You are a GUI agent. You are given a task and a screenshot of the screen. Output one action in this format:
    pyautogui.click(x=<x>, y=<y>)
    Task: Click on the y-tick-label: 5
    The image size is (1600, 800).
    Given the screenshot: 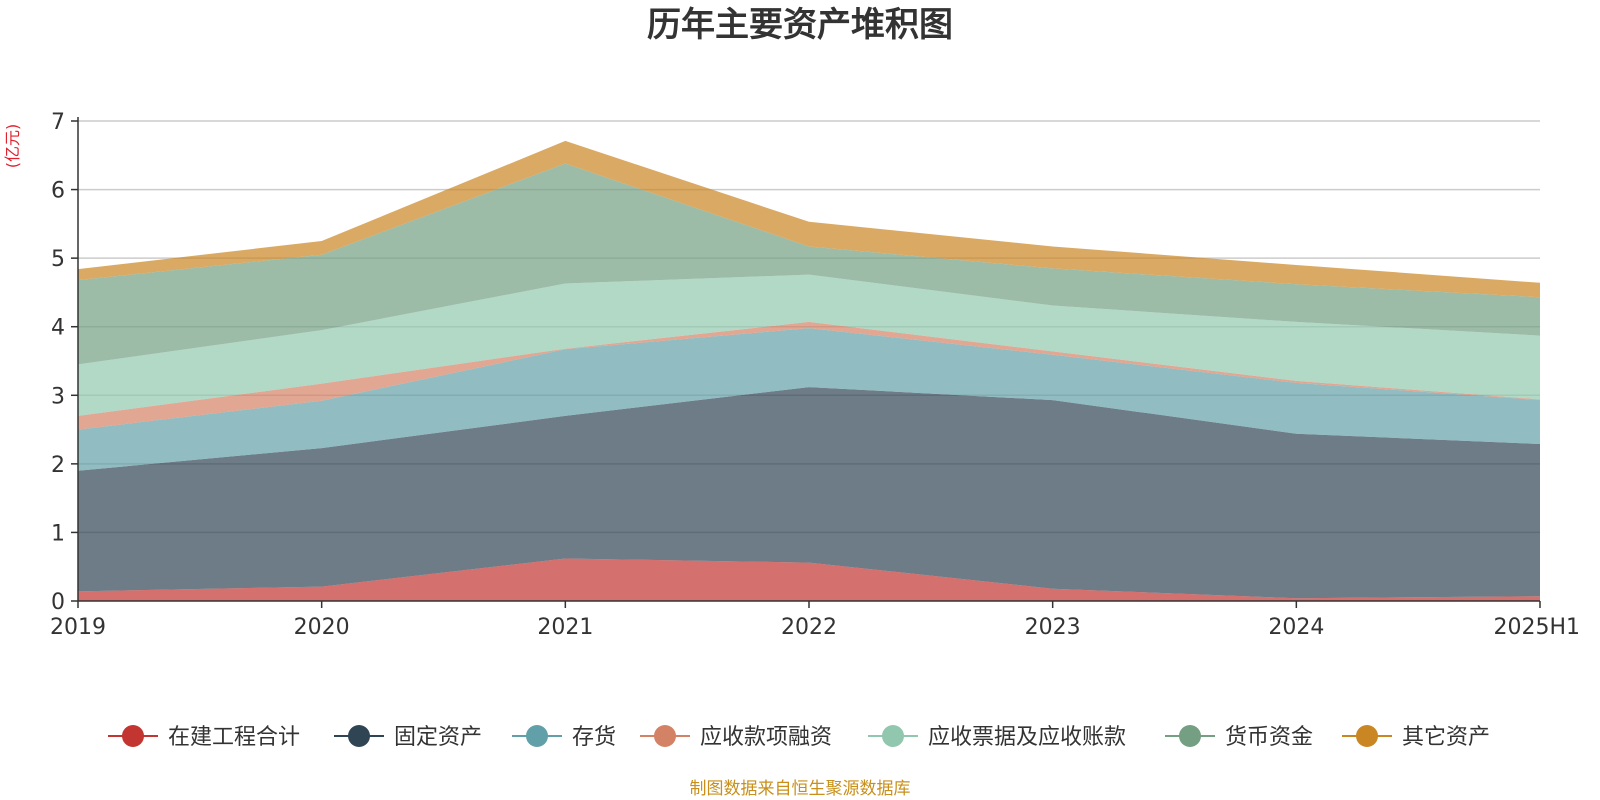 What is the action you would take?
    pyautogui.click(x=58, y=259)
    